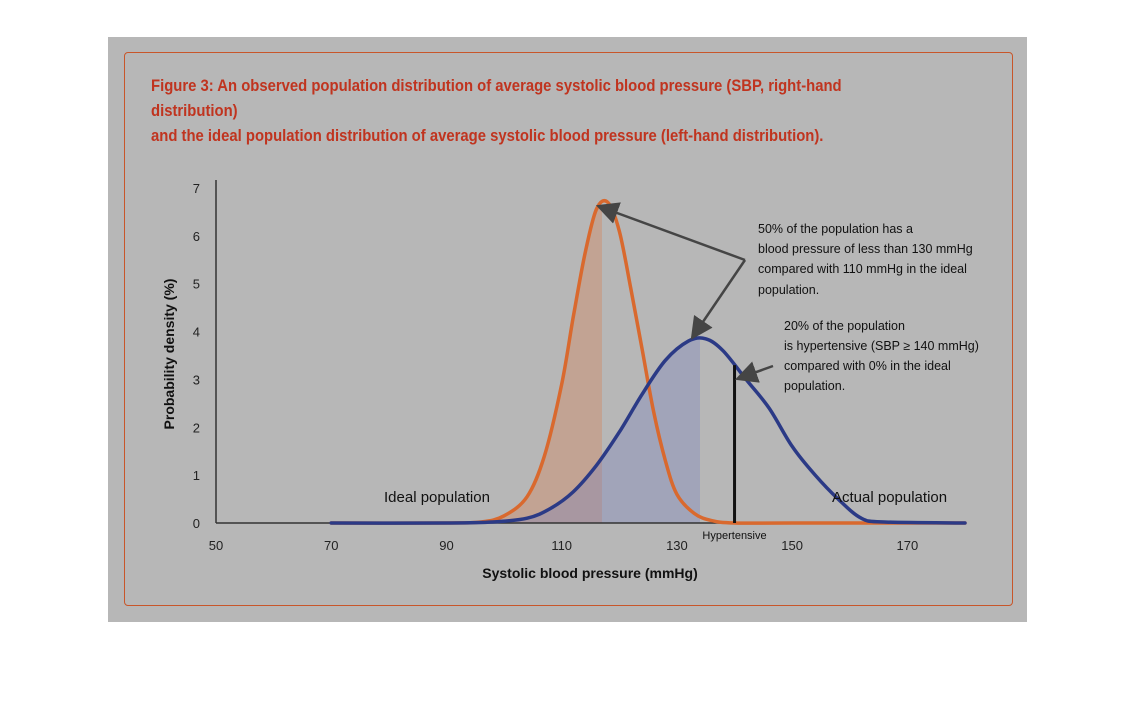 This screenshot has width=1134, height=716. Describe the element at coordinates (889, 497) in the screenshot. I see `legend-actual-population: Actual population` at that location.